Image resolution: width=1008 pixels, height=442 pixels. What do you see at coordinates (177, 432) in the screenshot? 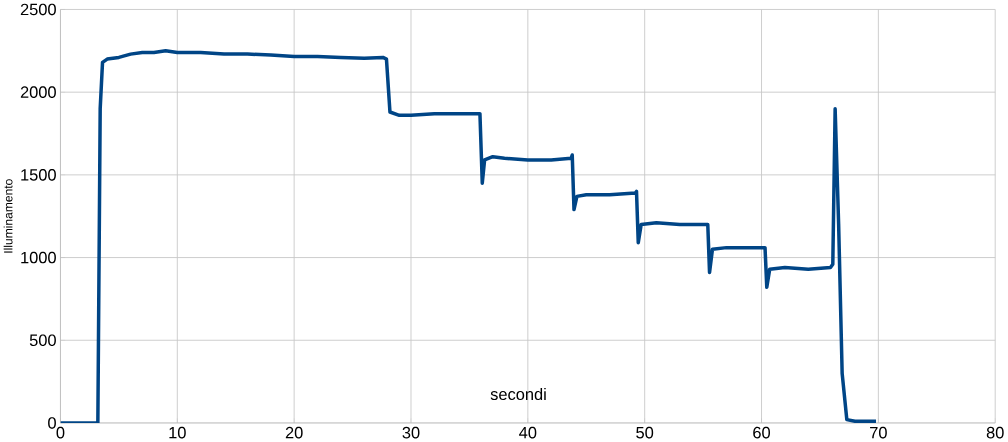
I see `x-tick-label: 10` at bounding box center [177, 432].